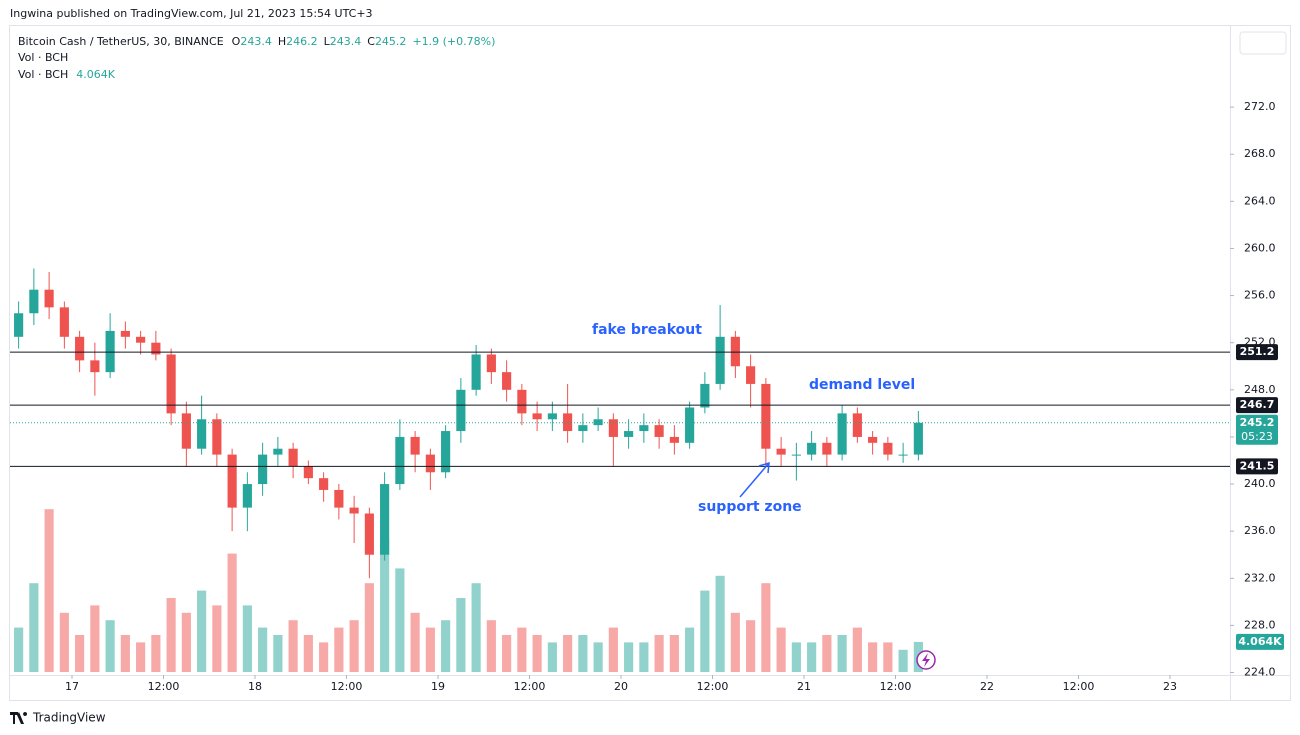  I want to click on y-tick-label: 228.0, so click(1260, 624).